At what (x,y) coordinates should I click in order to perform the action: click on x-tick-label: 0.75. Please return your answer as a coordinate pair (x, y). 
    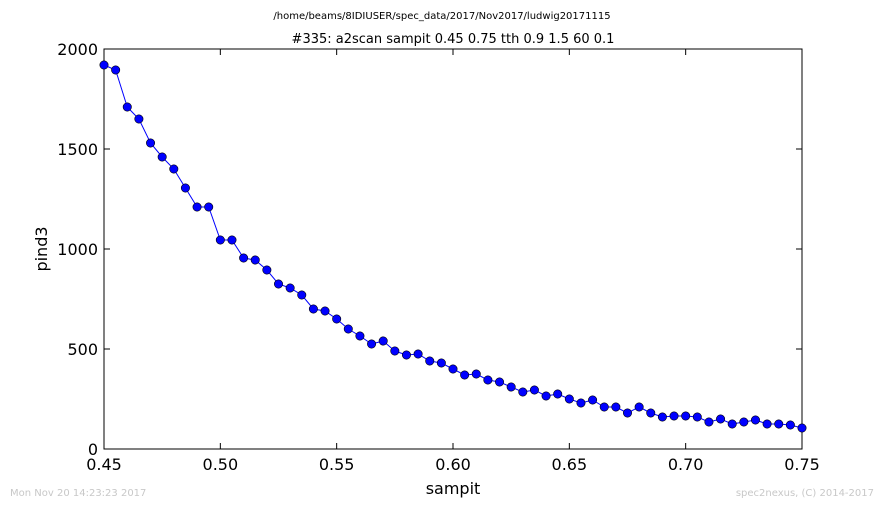
    Looking at the image, I should click on (802, 464).